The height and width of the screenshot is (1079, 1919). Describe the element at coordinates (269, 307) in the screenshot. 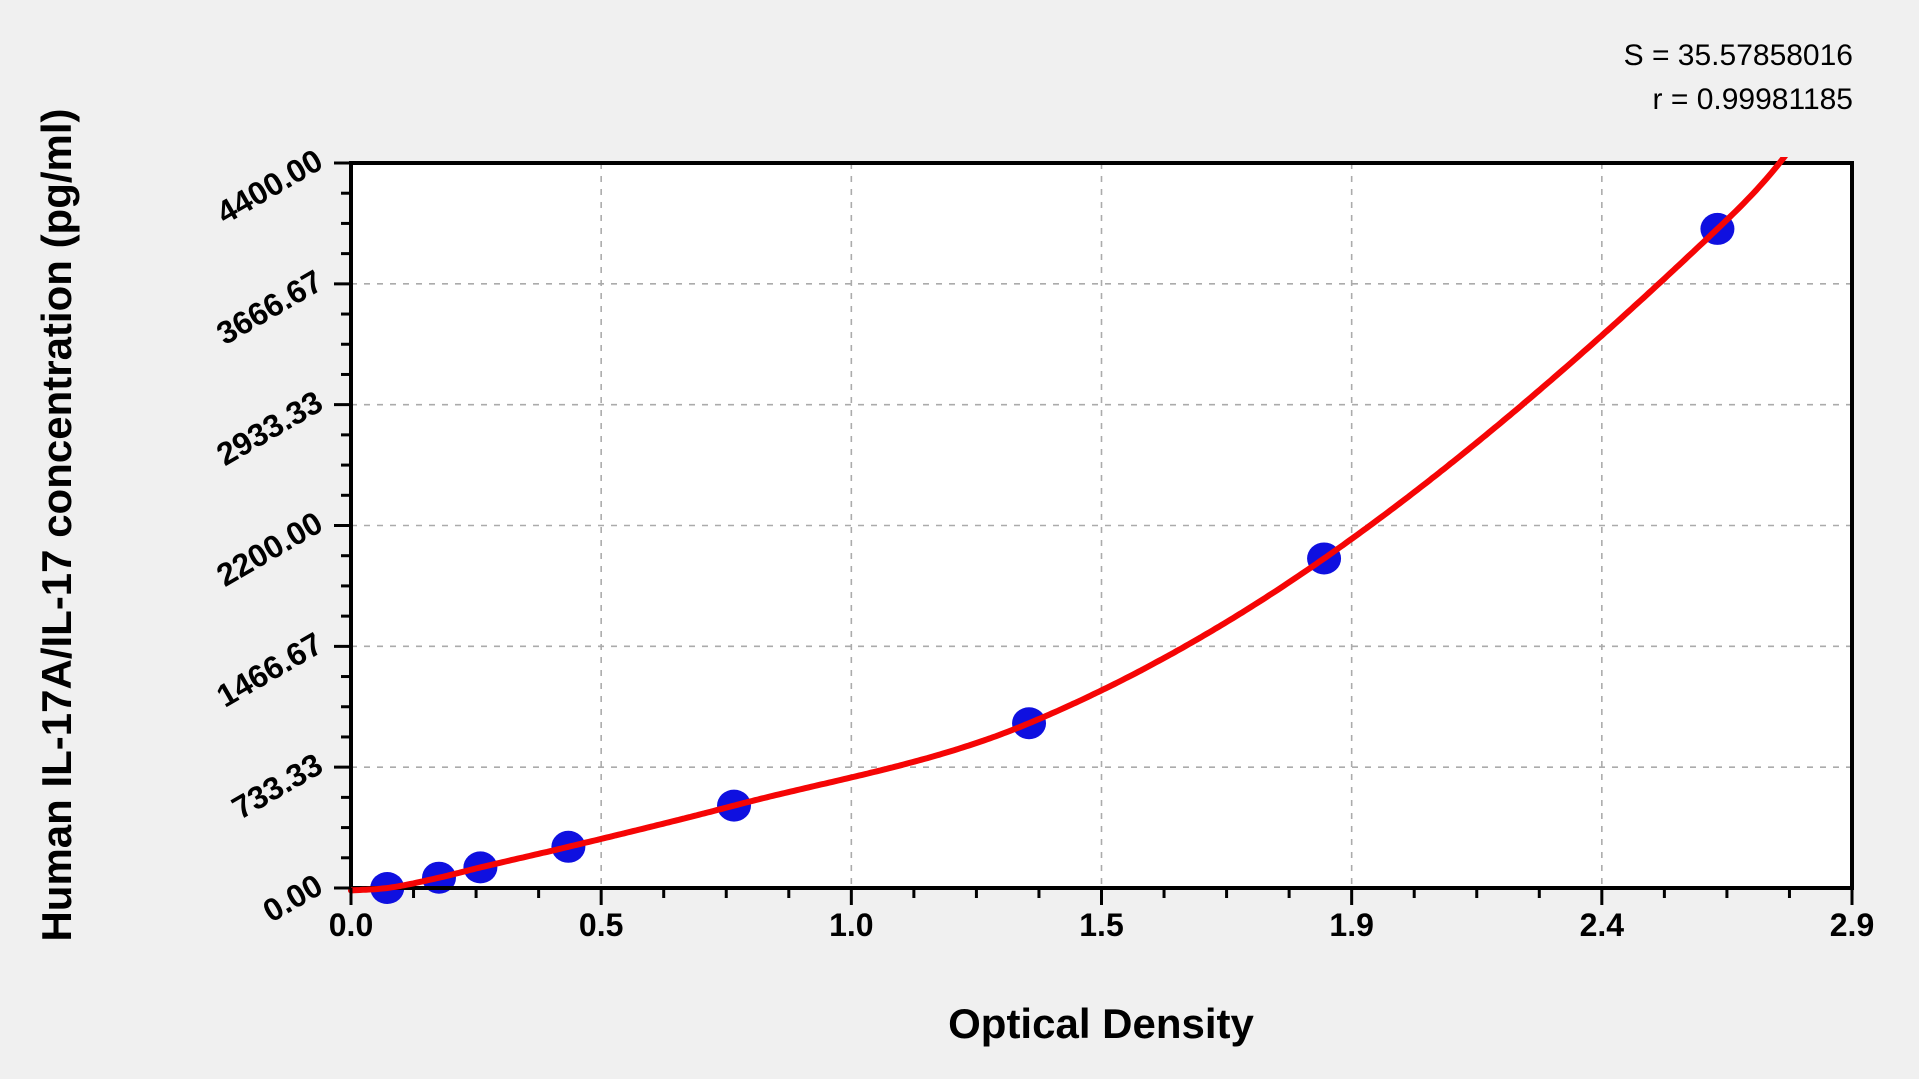

I see `y-tick-label: 3666.67` at that location.